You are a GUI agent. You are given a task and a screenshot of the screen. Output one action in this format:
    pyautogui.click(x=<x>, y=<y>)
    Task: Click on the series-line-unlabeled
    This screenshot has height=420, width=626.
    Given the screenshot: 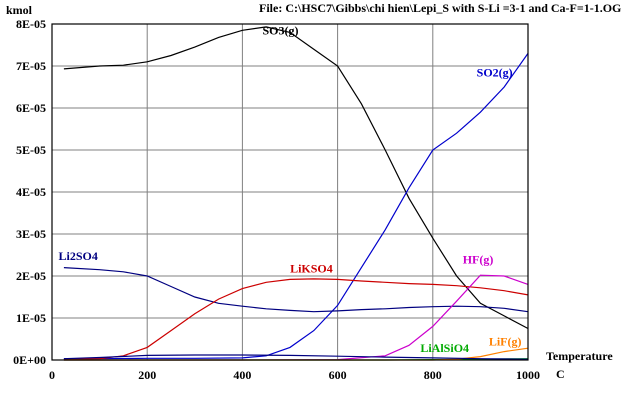 What is the action you would take?
    pyautogui.click(x=296, y=357)
    